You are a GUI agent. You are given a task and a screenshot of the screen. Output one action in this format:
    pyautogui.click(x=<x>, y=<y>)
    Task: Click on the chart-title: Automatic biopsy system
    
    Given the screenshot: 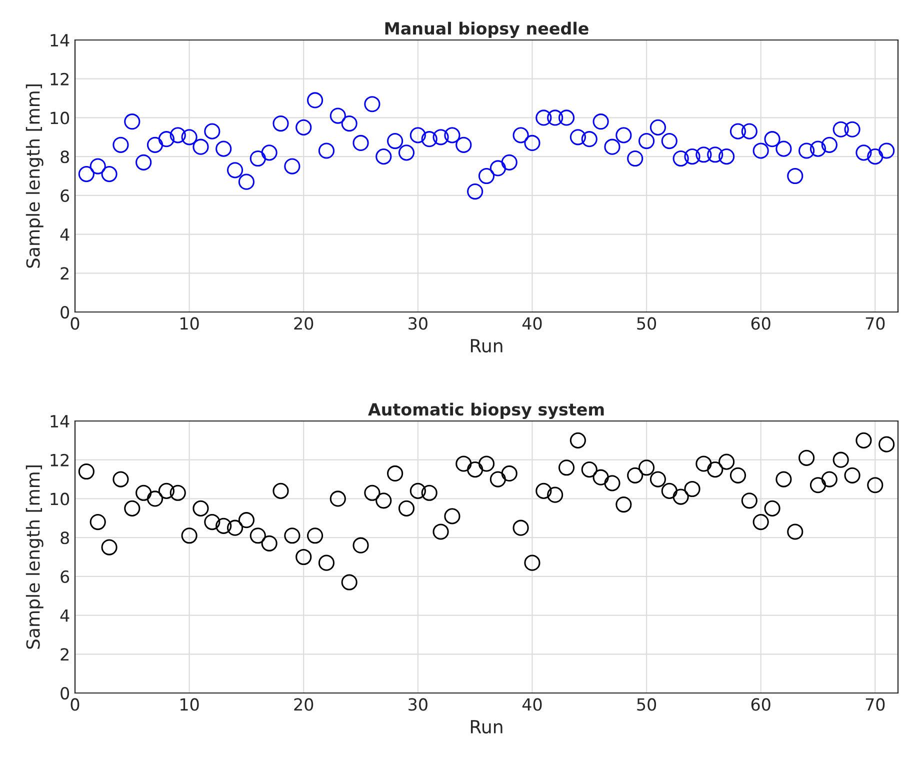 What is the action you would take?
    pyautogui.click(x=486, y=411)
    